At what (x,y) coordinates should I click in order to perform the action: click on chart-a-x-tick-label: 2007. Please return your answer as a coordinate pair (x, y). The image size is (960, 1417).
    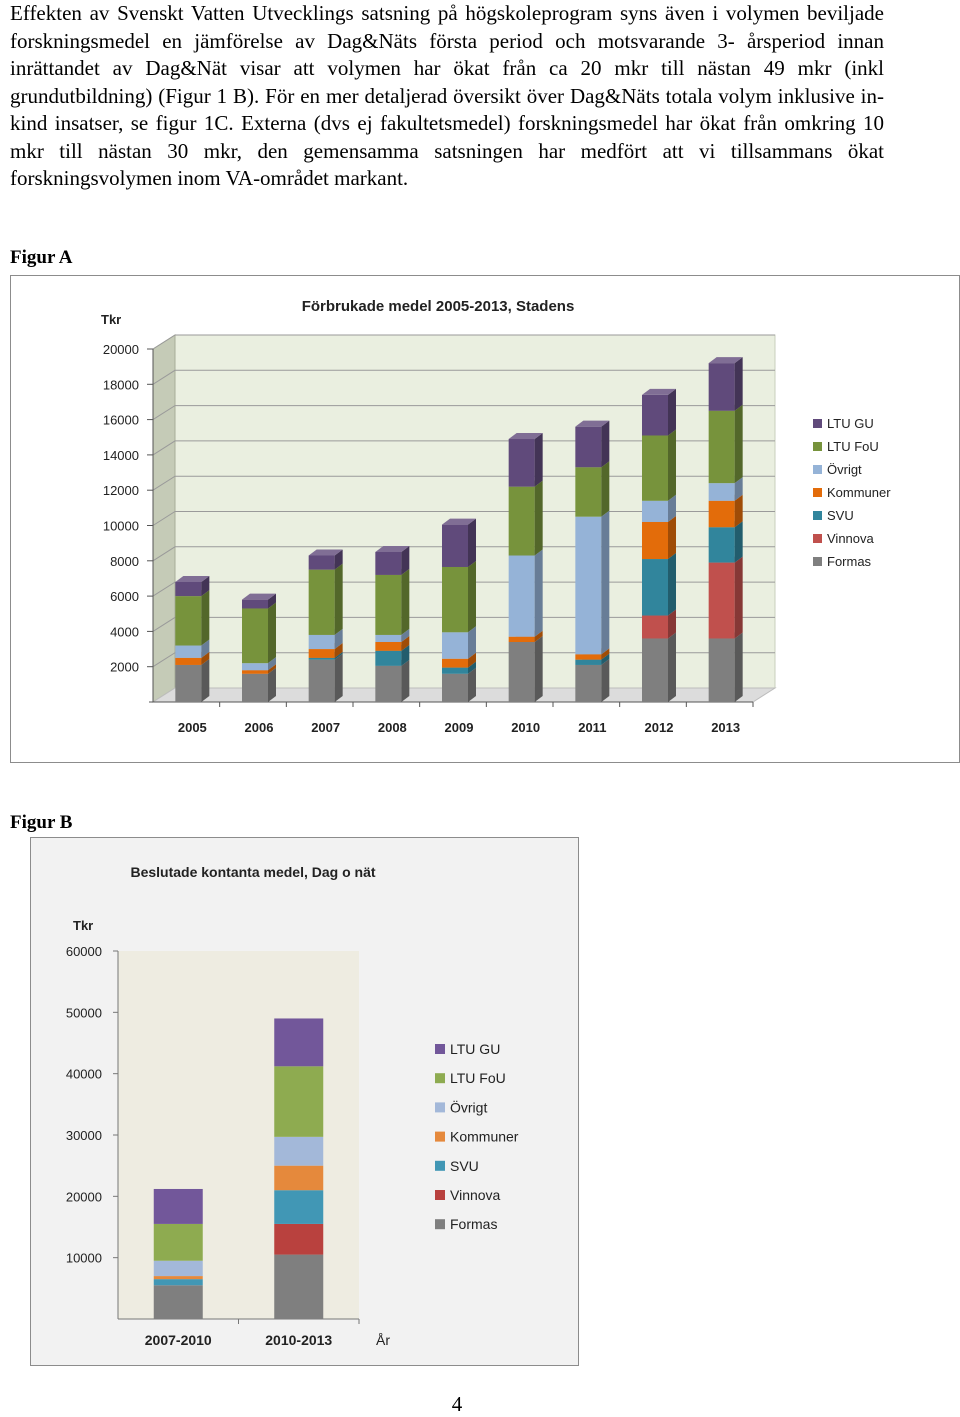
    Looking at the image, I should click on (325, 727).